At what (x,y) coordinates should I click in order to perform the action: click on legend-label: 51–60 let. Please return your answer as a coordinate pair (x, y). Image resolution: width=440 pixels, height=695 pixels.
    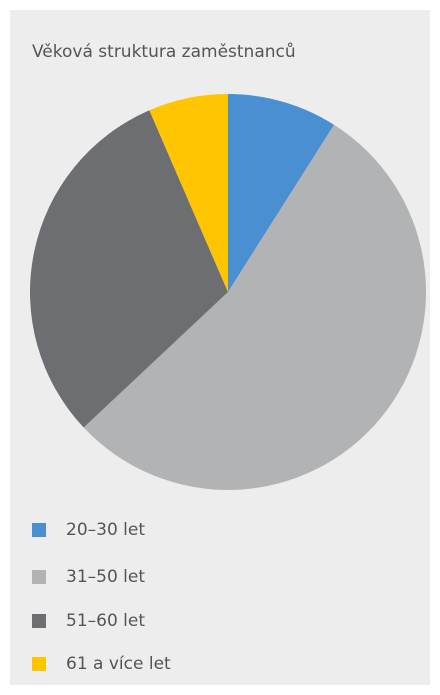
    Looking at the image, I should click on (105, 621).